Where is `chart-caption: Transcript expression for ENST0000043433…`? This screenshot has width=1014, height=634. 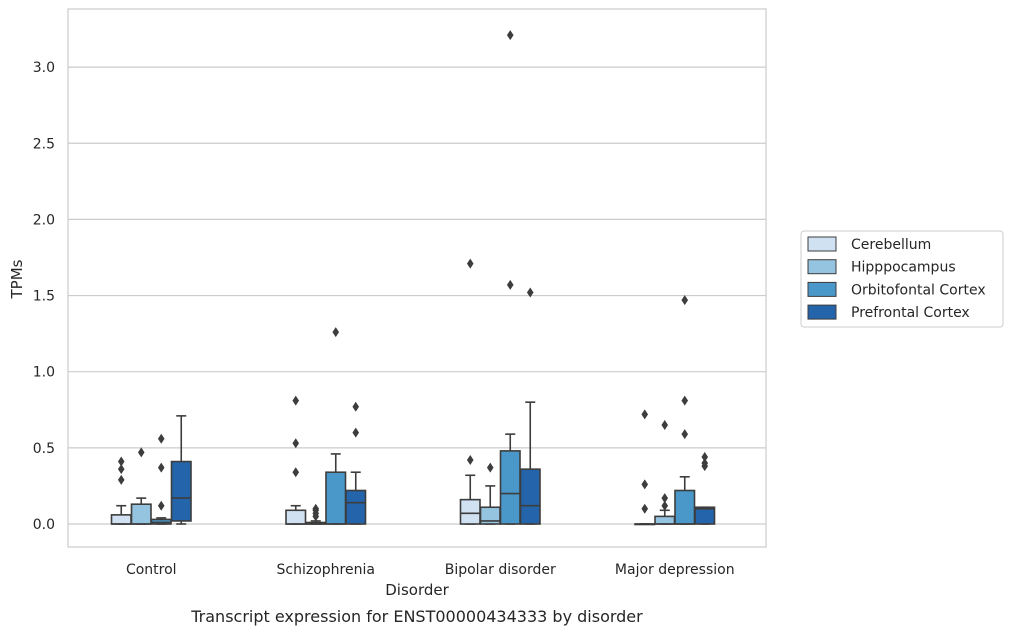 chart-caption: Transcript expression for ENST0000043433… is located at coordinates (416, 616).